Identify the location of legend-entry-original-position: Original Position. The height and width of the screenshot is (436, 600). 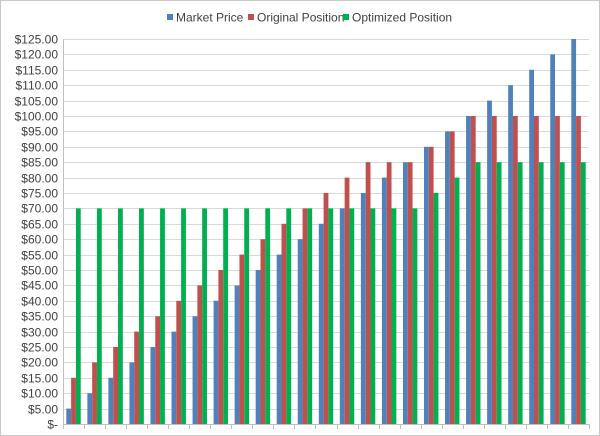
(296, 18).